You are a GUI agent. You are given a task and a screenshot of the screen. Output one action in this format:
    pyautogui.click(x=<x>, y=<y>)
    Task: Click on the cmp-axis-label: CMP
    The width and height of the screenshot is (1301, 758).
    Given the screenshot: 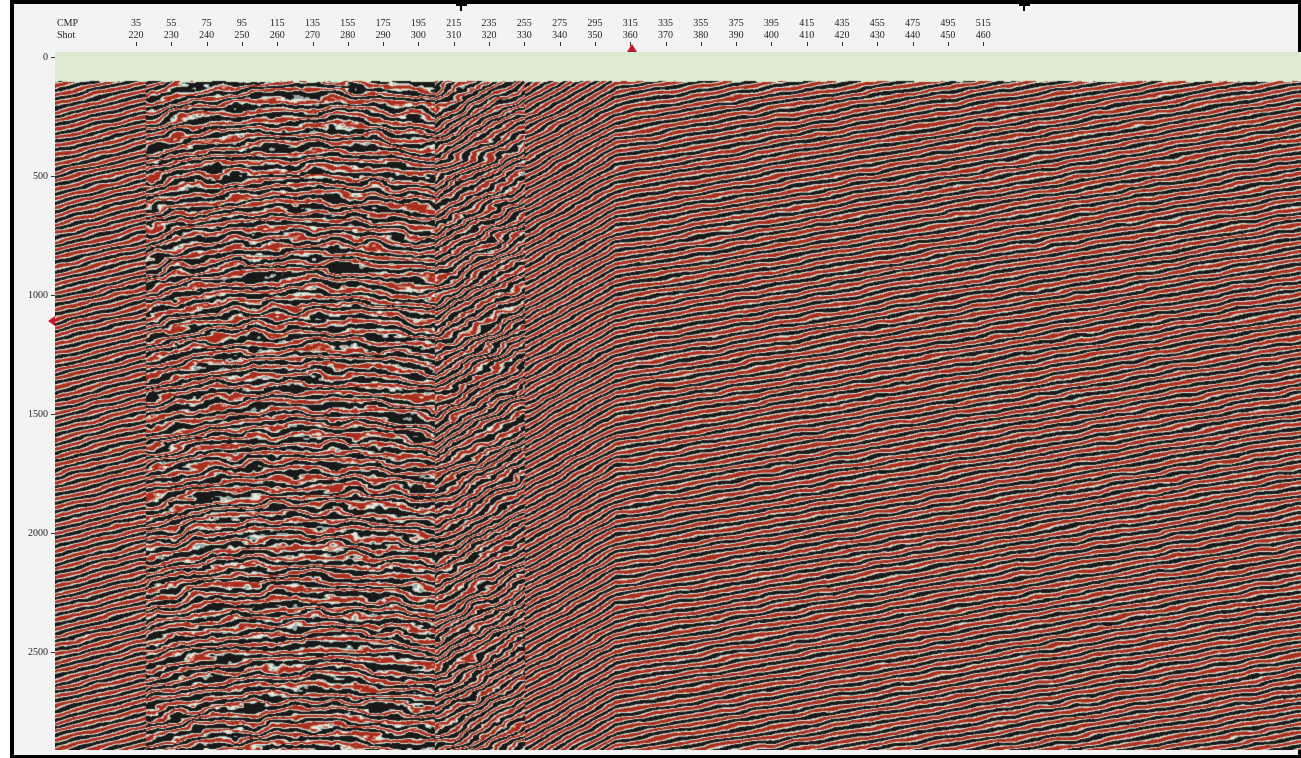 What is the action you would take?
    pyautogui.click(x=68, y=23)
    